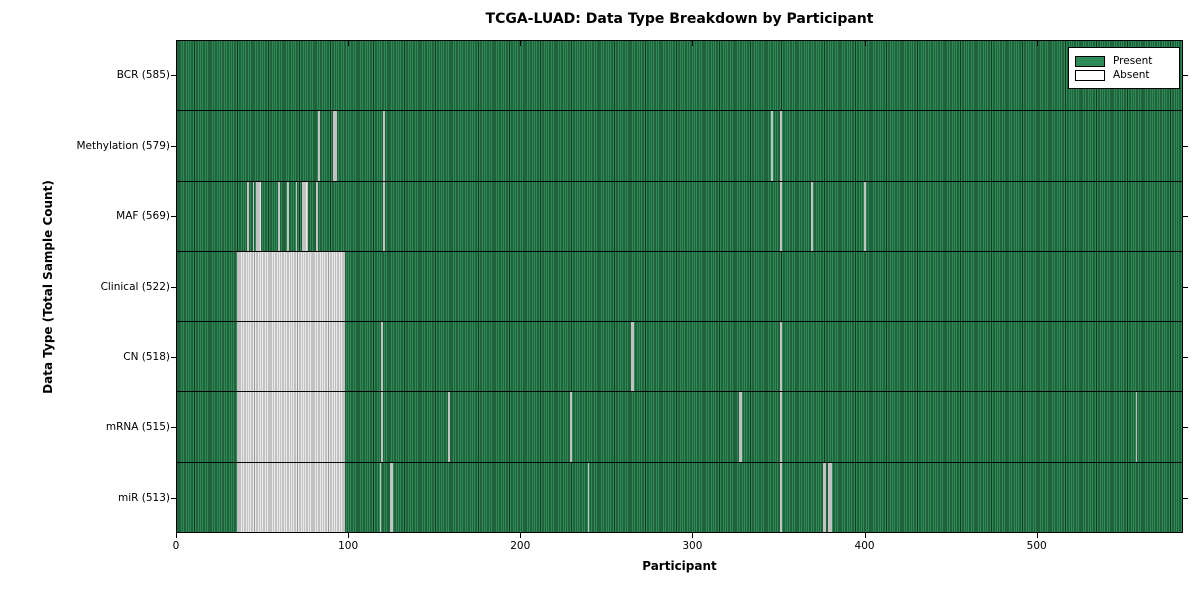 Image resolution: width=1200 pixels, height=600 pixels. What do you see at coordinates (679, 146) in the screenshot?
I see `chart-row-methylation` at bounding box center [679, 146].